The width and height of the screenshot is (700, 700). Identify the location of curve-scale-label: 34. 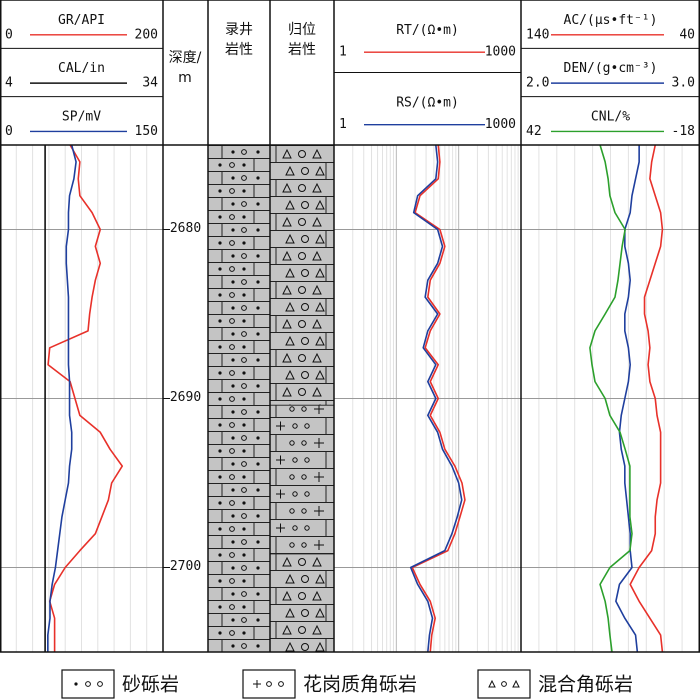
(150, 83).